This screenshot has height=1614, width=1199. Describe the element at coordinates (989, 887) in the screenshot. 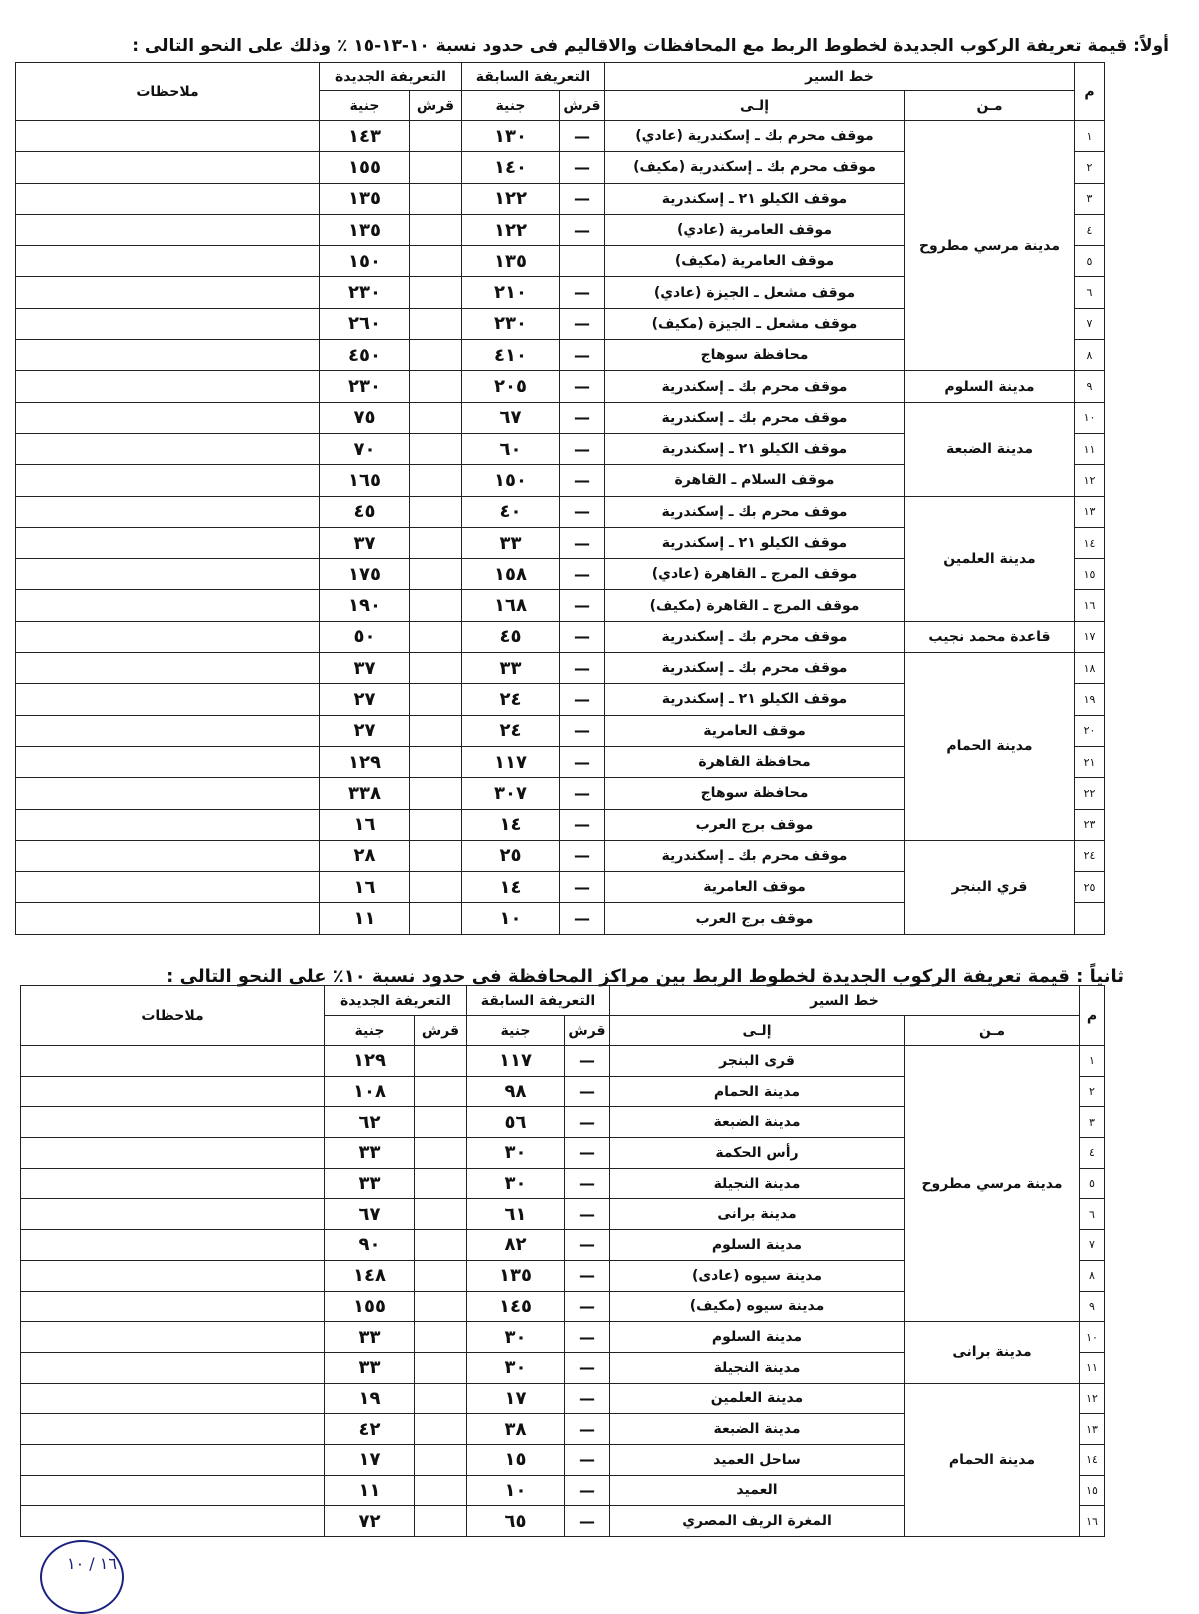

I see `route-from: قري البنجر` at that location.